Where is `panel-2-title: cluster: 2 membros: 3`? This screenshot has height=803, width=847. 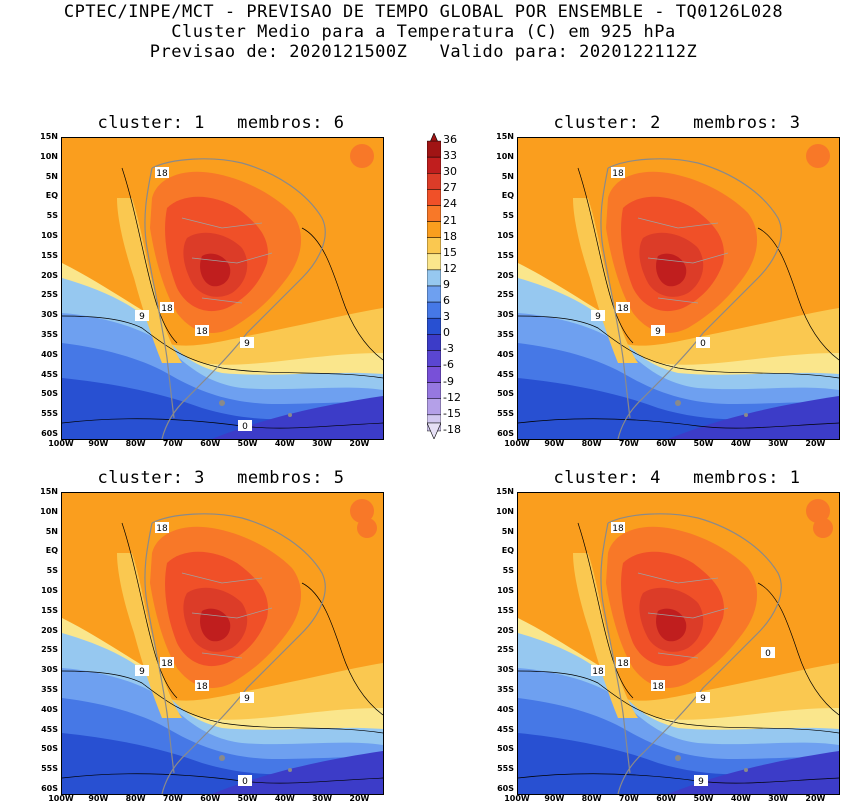
panel-2-title: cluster: 2 membros: 3 is located at coordinates (677, 123).